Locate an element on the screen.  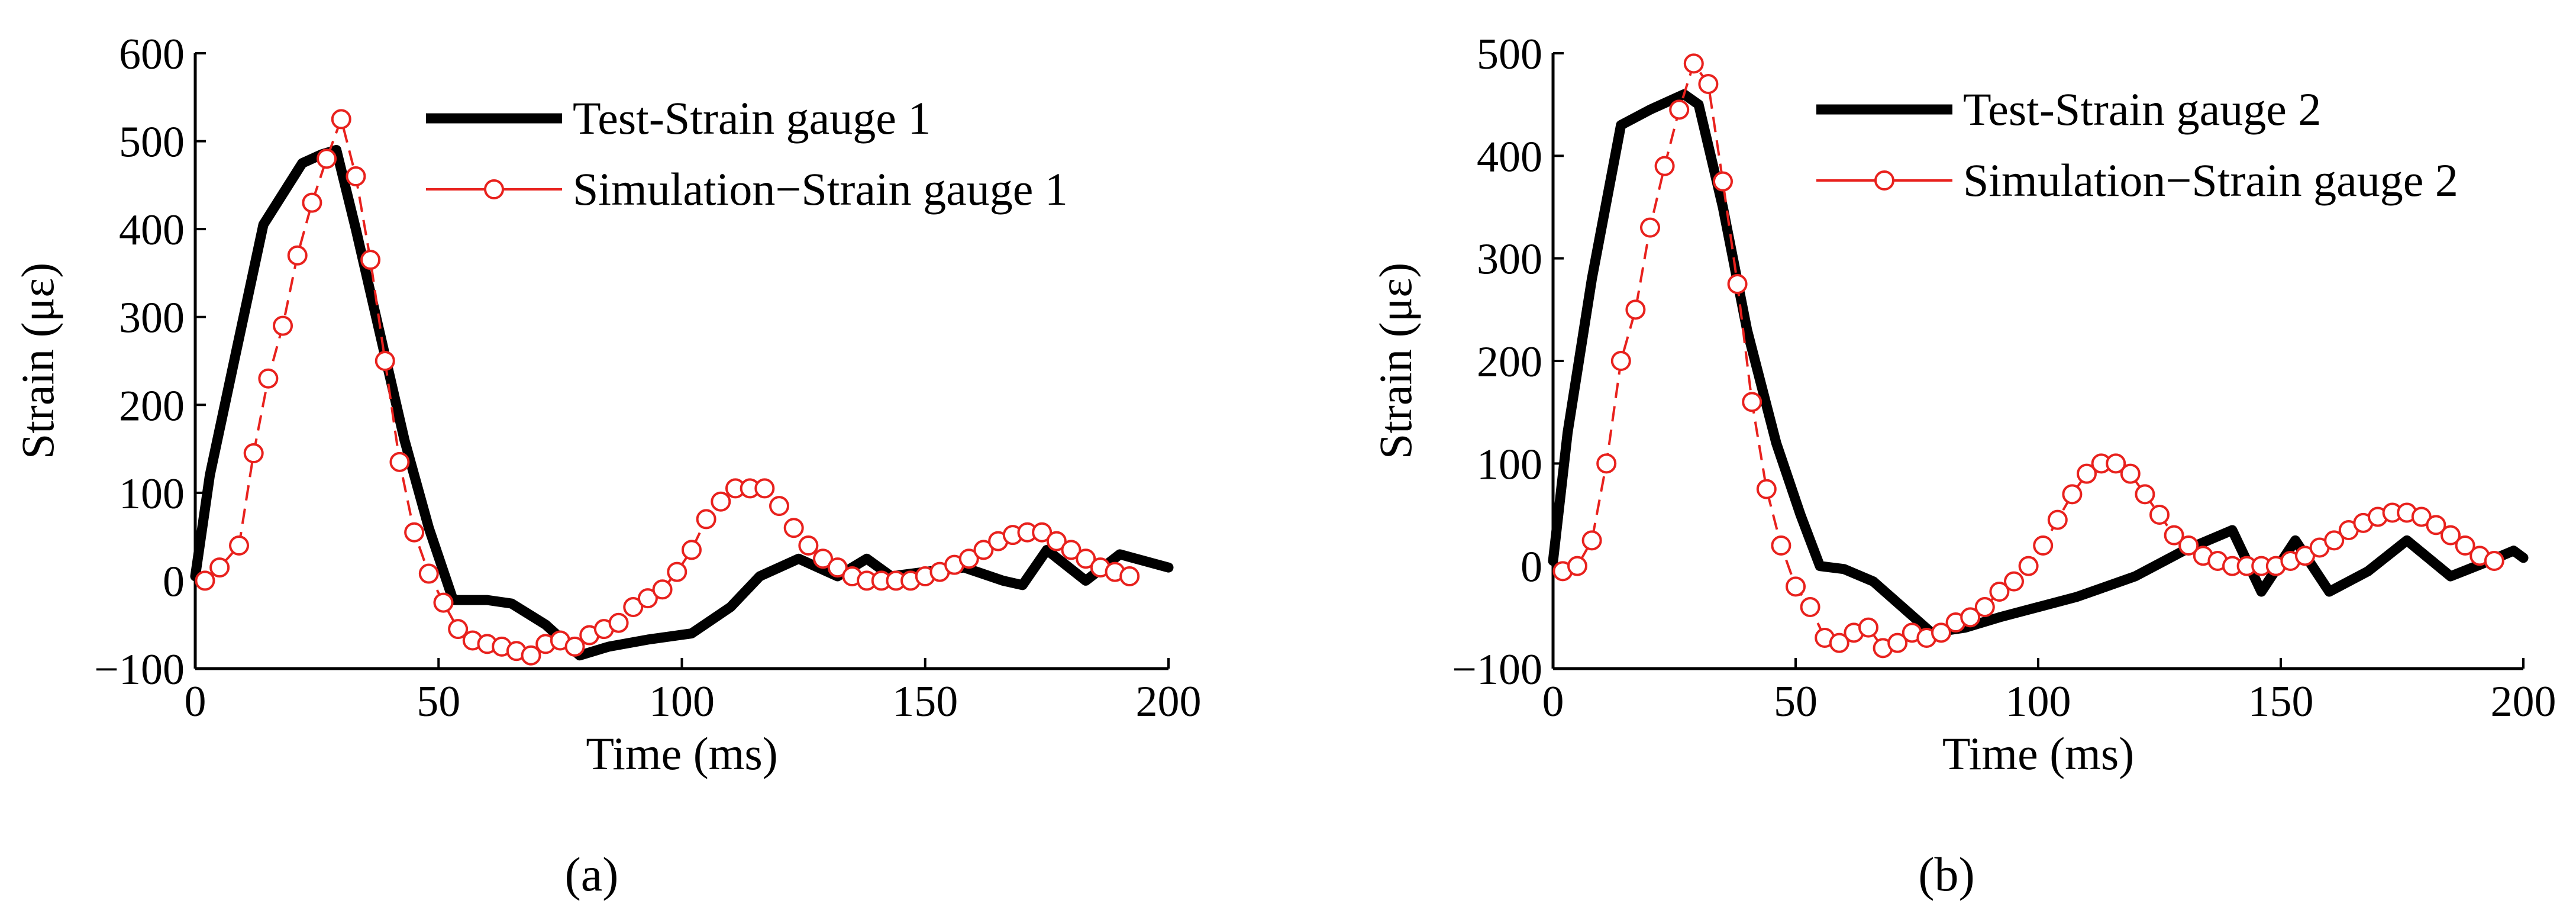
y-tick-label: 0 is located at coordinates (1531, 568).